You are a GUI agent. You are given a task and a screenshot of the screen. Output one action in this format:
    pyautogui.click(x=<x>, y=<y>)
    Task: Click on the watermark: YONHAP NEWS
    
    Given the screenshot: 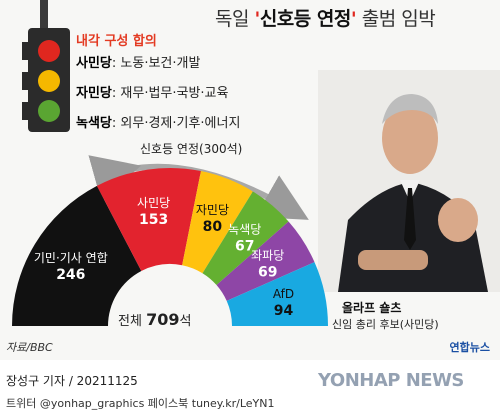 What is the action you would take?
    pyautogui.click(x=391, y=380)
    